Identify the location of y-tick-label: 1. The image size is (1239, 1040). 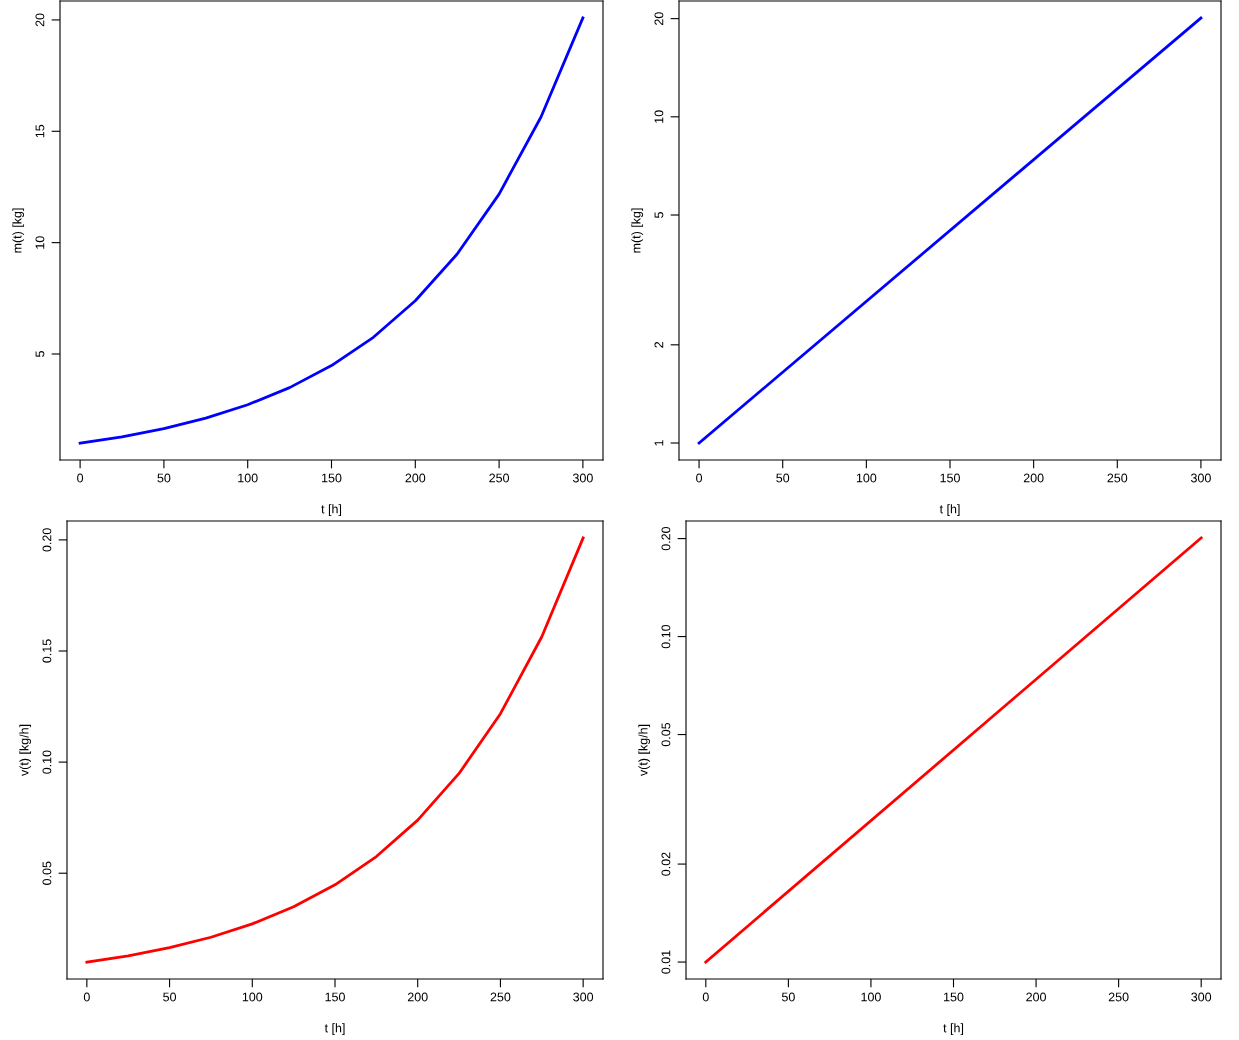
(659, 443).